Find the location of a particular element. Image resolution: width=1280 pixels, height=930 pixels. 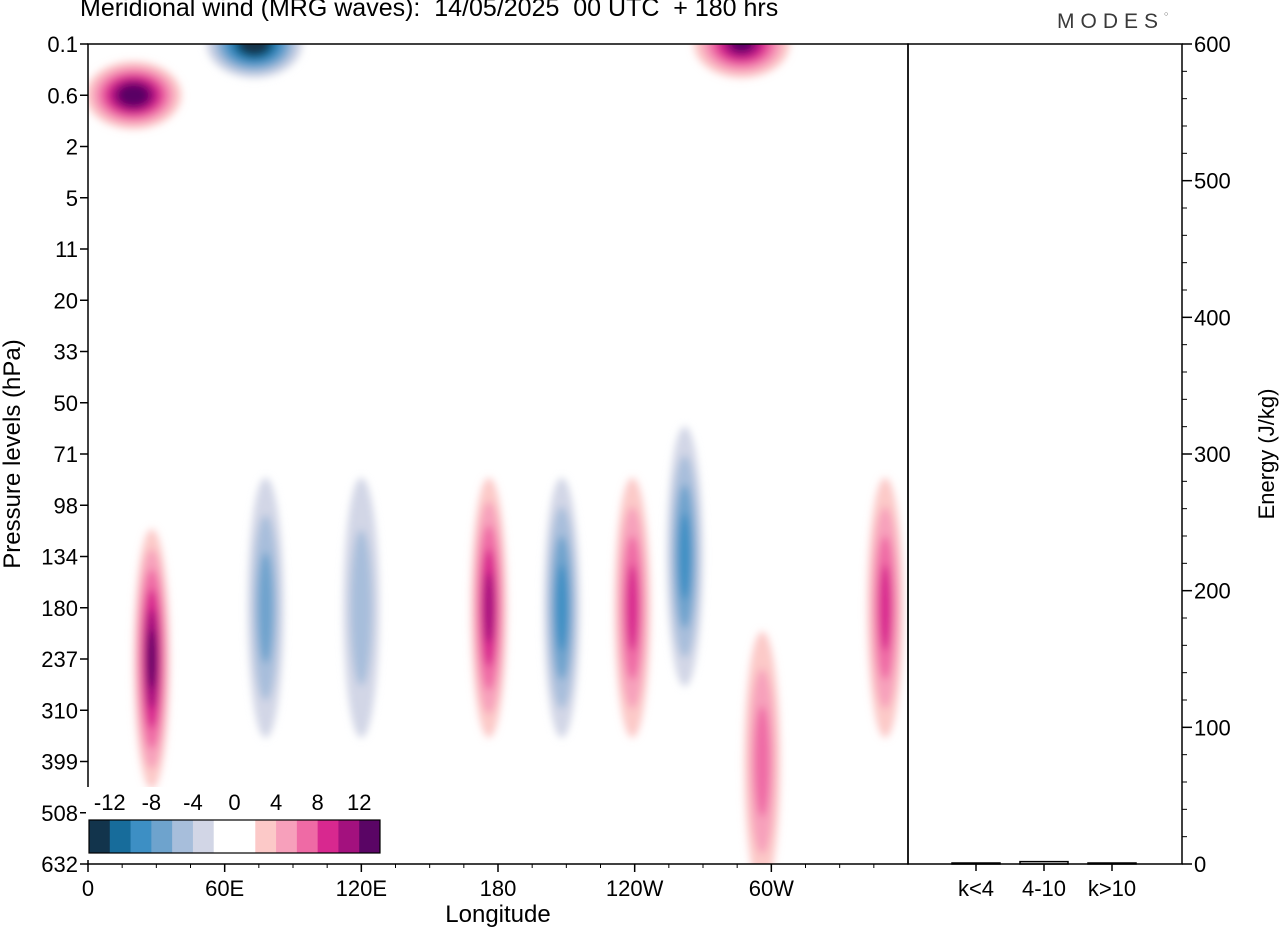

energy-tick-label-6: 600 is located at coordinates (1212, 44).